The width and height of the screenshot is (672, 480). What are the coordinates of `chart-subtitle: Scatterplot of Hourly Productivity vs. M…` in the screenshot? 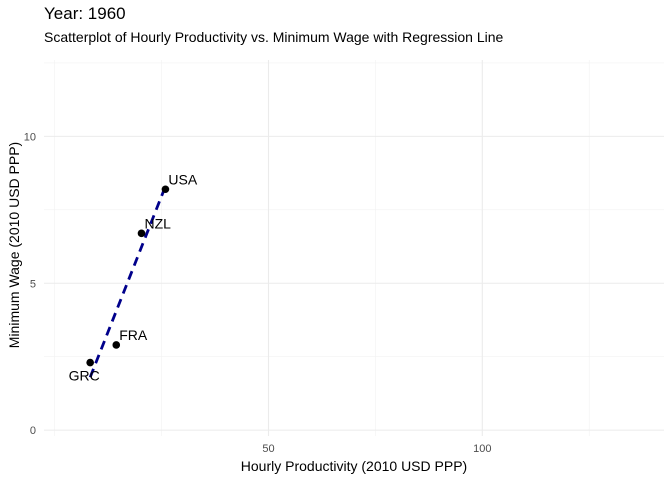 It's located at (274, 37).